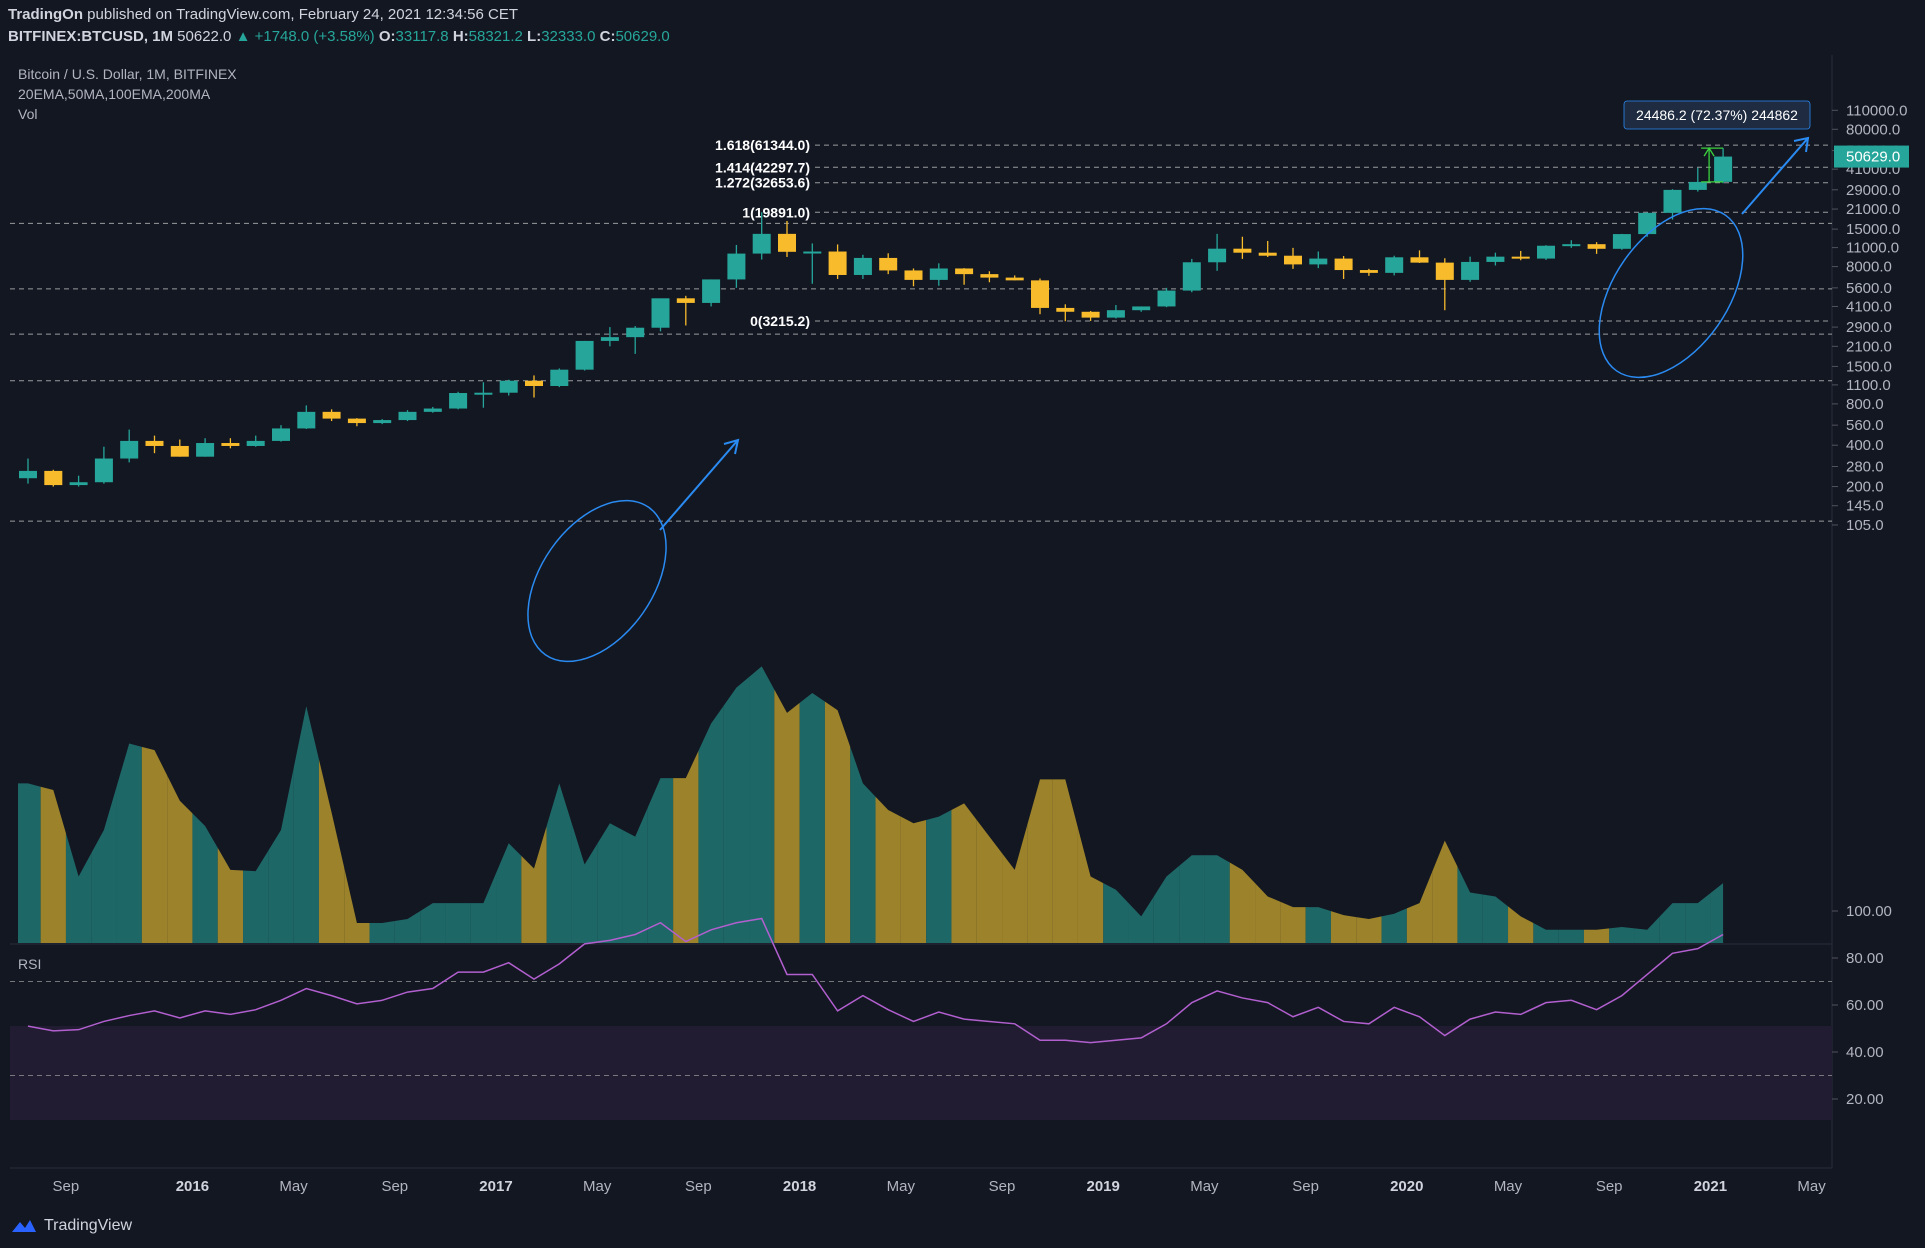 The image size is (1925, 1248). What do you see at coordinates (30, 964) in the screenshot?
I see `rsi-label: RSI` at bounding box center [30, 964].